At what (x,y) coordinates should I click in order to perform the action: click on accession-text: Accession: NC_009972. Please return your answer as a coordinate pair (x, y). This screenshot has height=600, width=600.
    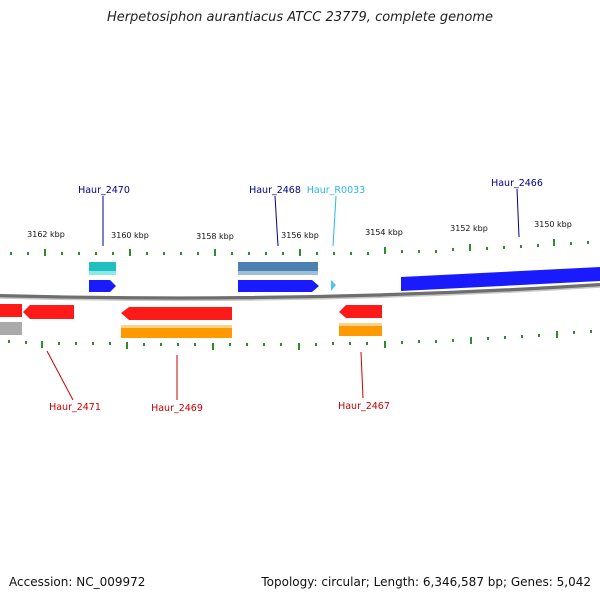
    Looking at the image, I should click on (77, 582).